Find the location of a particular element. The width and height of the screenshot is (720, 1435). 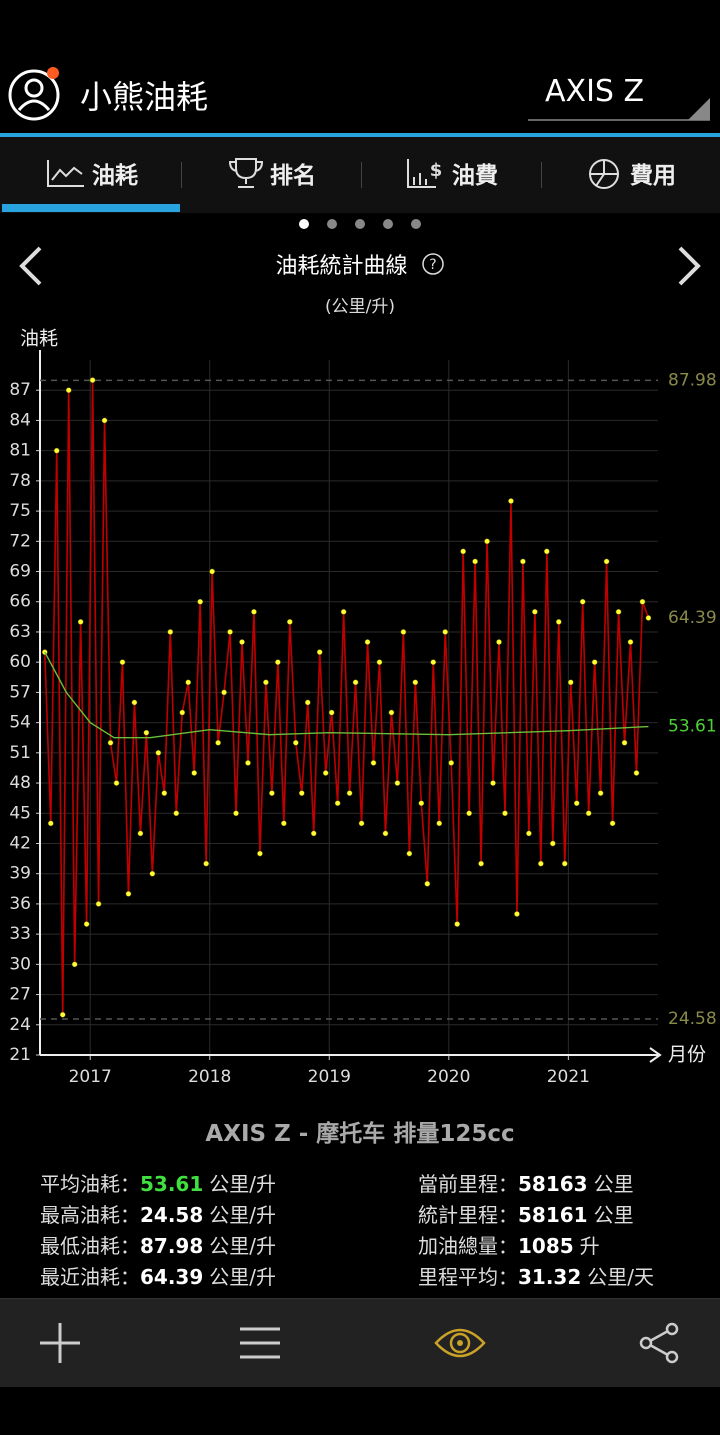

stat-row: 里程平均：31.32 公里/天 is located at coordinates (536, 1275).